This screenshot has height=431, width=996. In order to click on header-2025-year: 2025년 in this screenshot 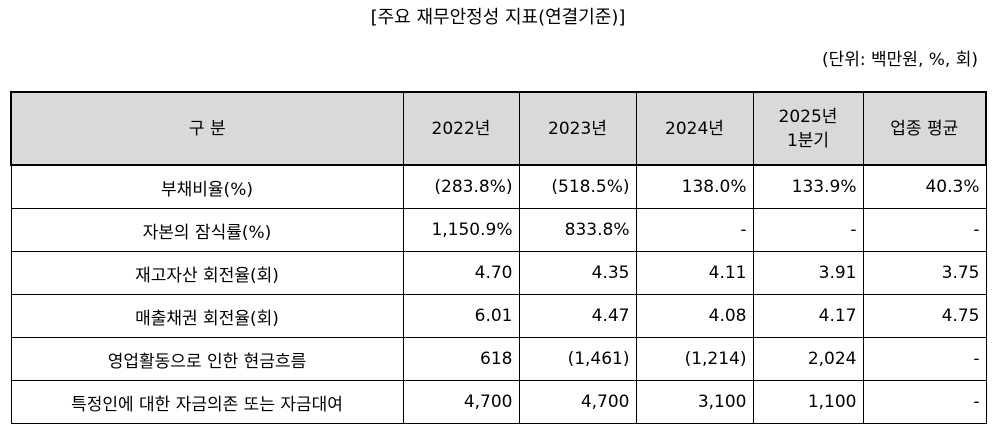, I will do `click(808, 116)`.